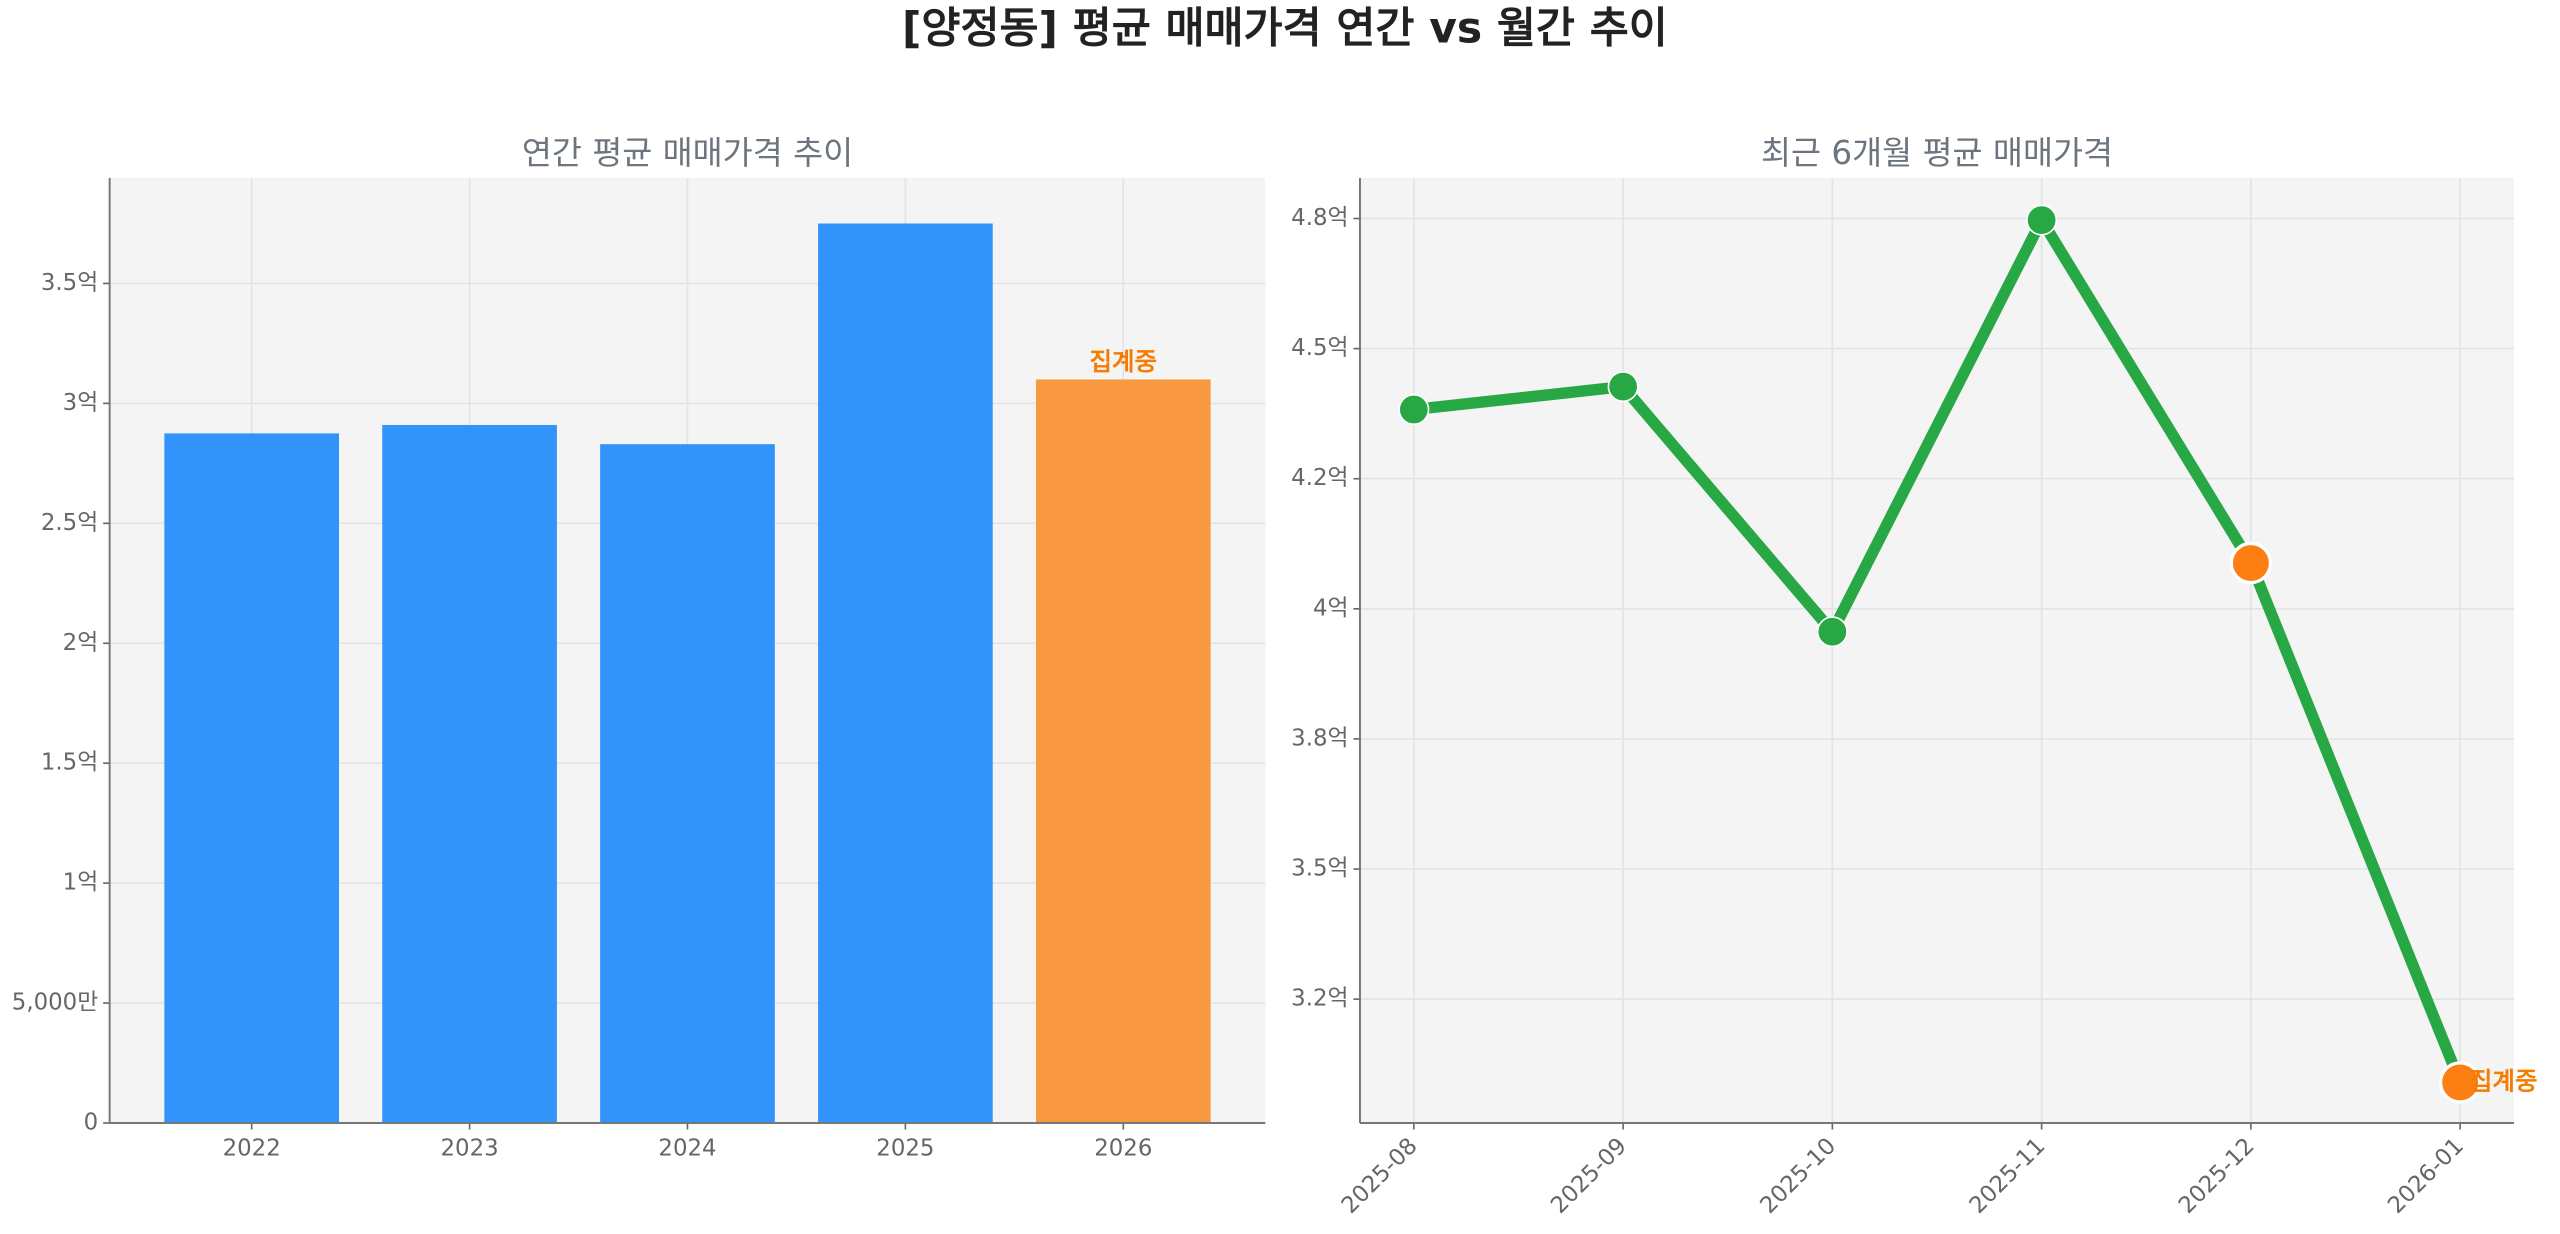 This screenshot has height=1234, width=2560. Describe the element at coordinates (1937, 153) in the screenshot. I see `chart-title: 최근 6개월 평균 매매가격` at that location.